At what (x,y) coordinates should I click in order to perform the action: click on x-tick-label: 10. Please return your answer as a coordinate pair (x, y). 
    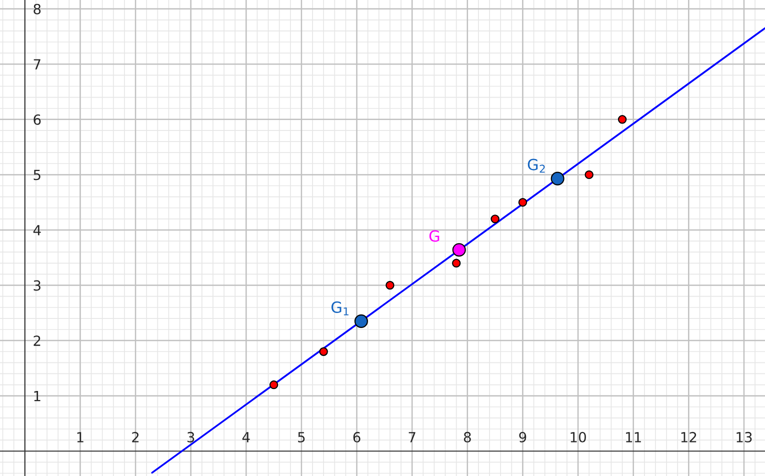
    Looking at the image, I should click on (578, 437).